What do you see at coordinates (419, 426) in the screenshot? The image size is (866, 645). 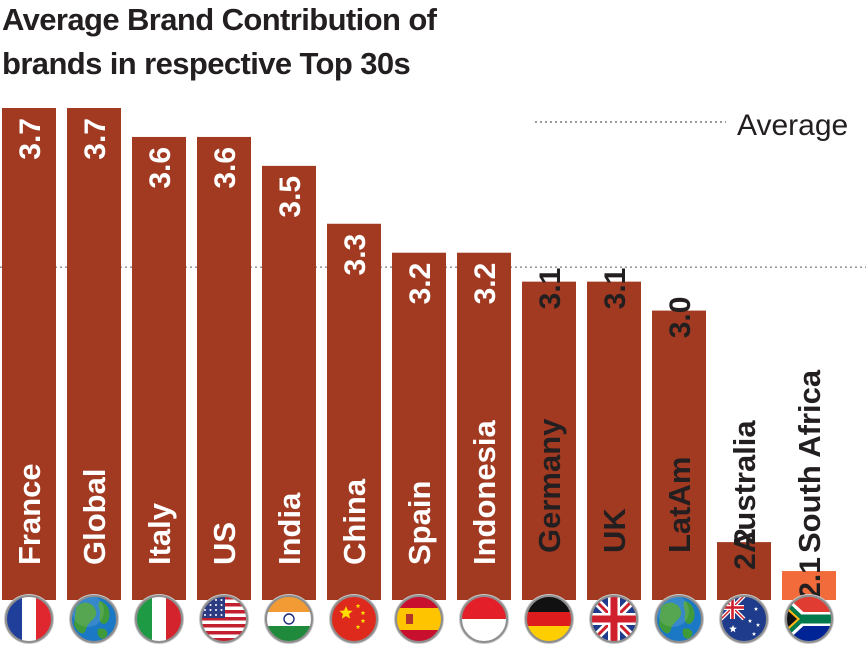 I see `bar-spain` at bounding box center [419, 426].